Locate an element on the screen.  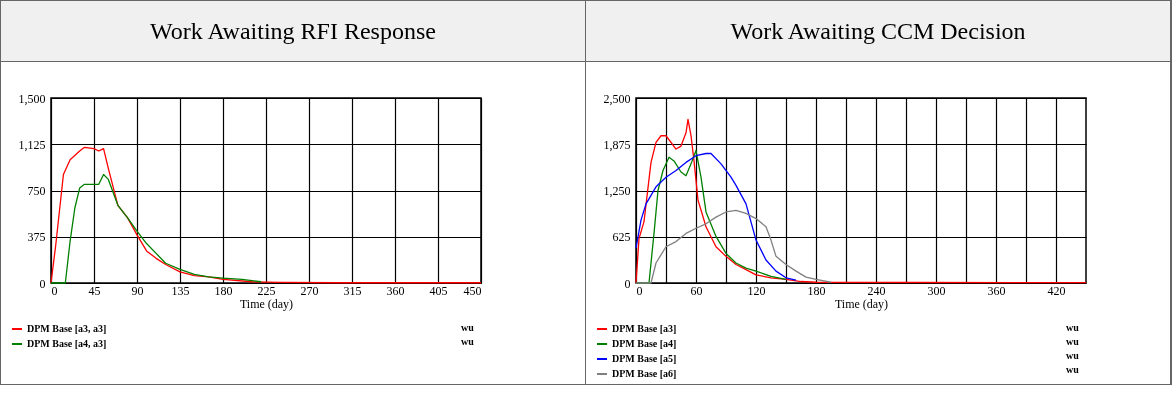
y-tick-label: 1,250 is located at coordinates (617, 191).